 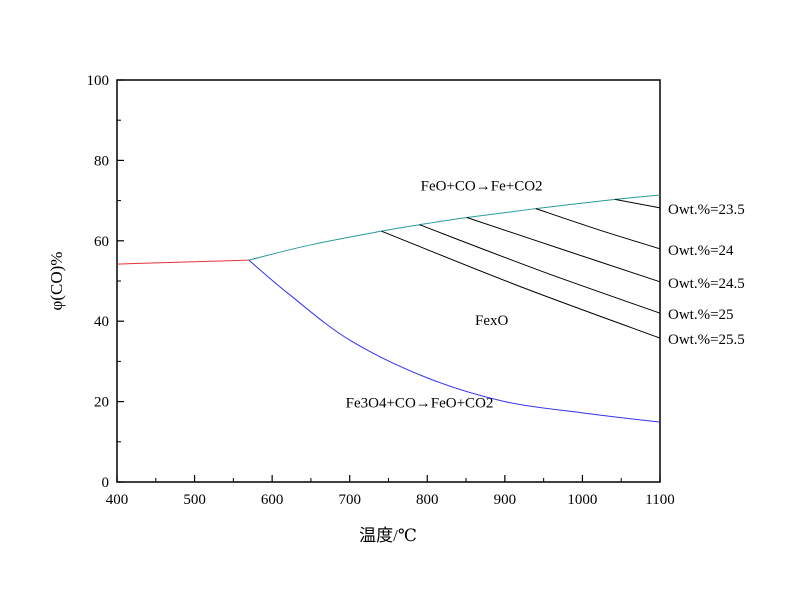 I want to click on x-tick-label: 500, so click(x=194, y=500).